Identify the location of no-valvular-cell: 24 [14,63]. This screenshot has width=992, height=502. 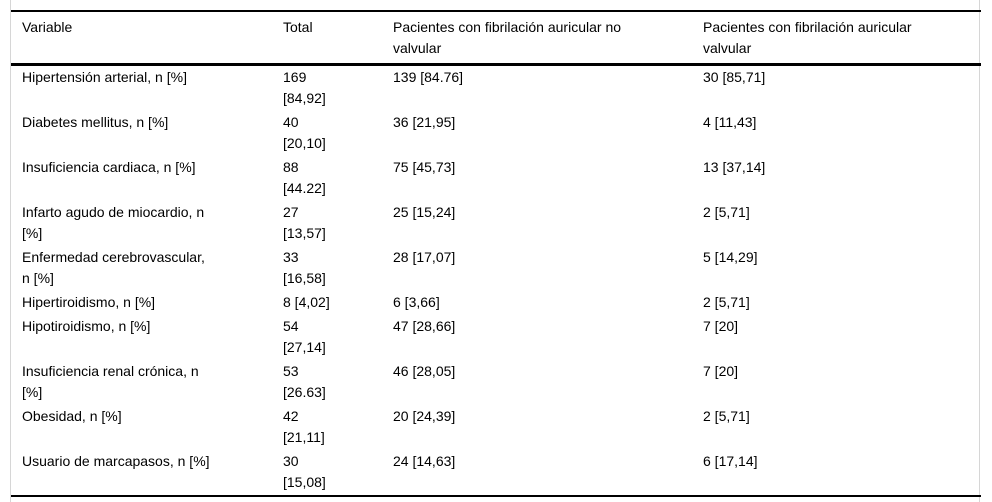
(424, 461).